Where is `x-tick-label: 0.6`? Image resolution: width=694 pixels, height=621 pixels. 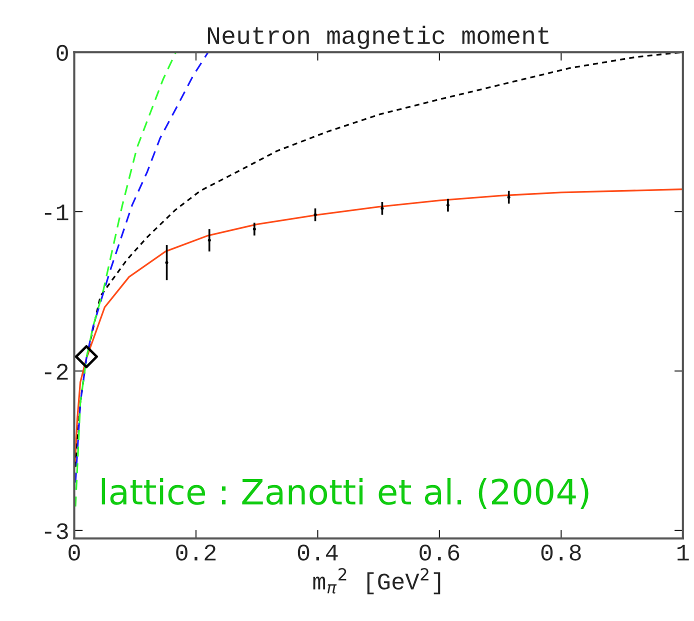 x-tick-label: 0.6 is located at coordinates (440, 552).